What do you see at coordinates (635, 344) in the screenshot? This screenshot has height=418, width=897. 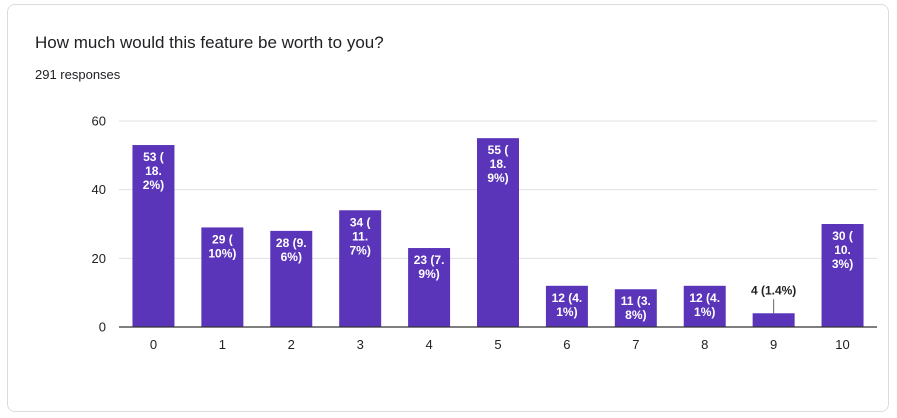 I see `x-tick-label-7: 7` at bounding box center [635, 344].